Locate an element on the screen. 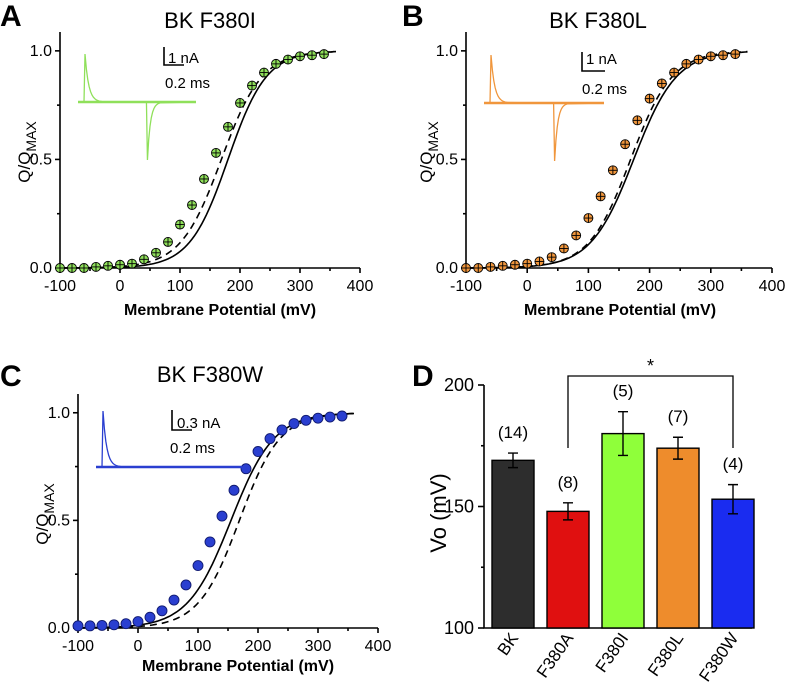 The width and height of the screenshot is (793, 697). panel-c-inset: 0.3 nA 0.2 ms is located at coordinates (169, 439).